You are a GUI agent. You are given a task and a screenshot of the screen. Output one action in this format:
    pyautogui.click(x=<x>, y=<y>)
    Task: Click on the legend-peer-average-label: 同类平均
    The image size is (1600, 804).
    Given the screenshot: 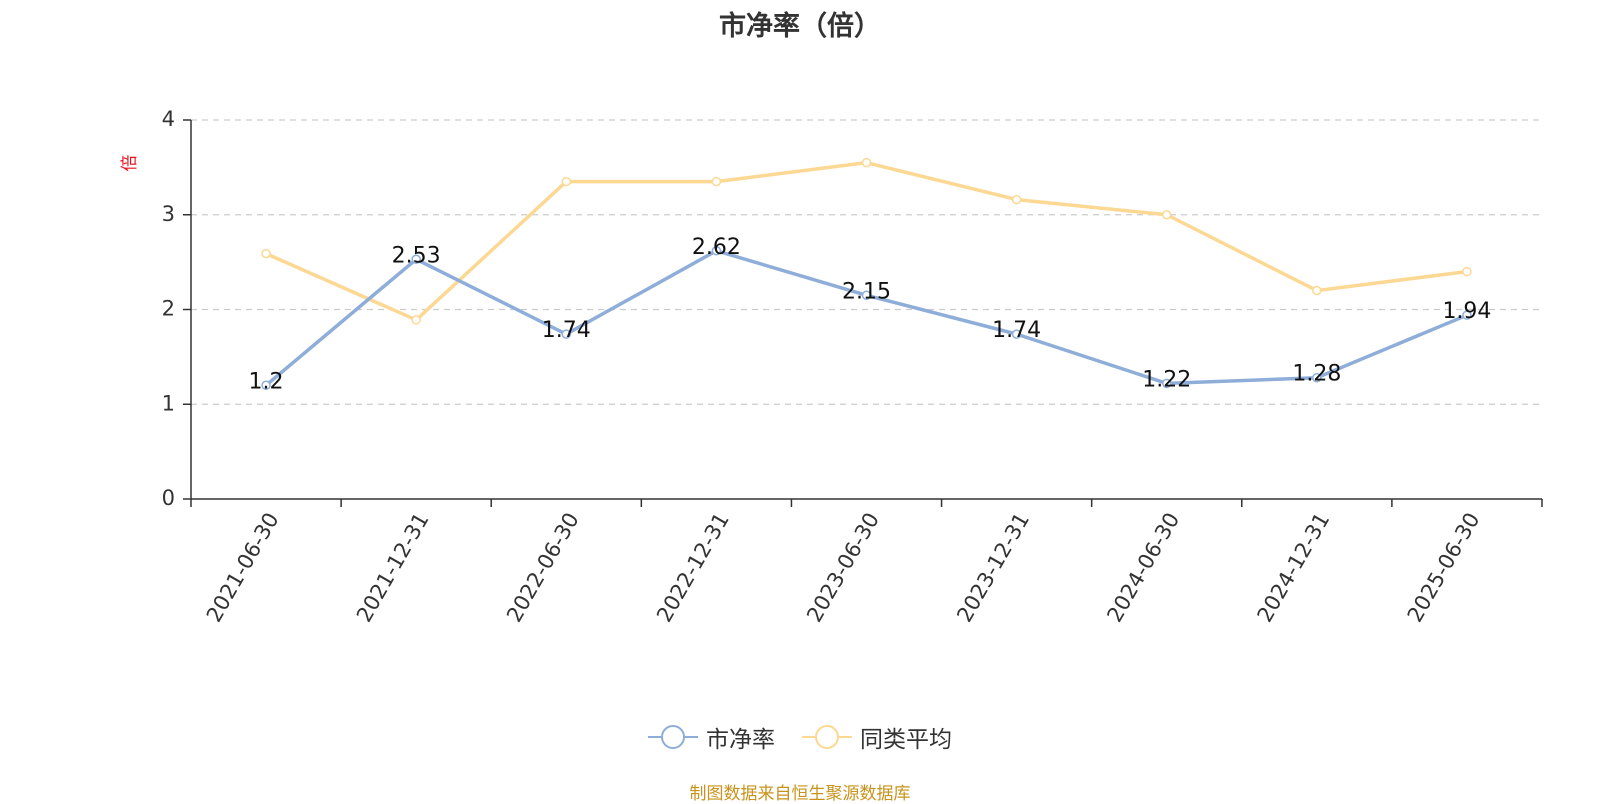 What is the action you would take?
    pyautogui.click(x=906, y=740)
    